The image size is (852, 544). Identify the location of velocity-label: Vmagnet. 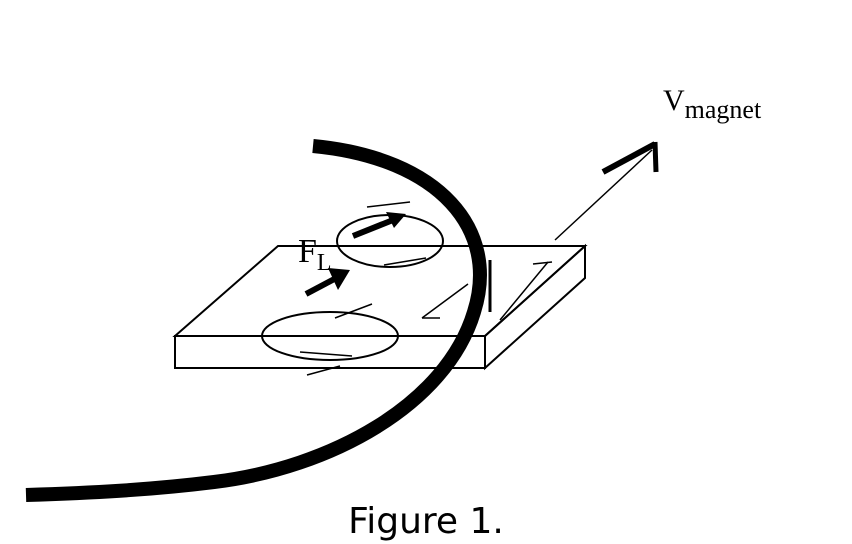
(712, 104).